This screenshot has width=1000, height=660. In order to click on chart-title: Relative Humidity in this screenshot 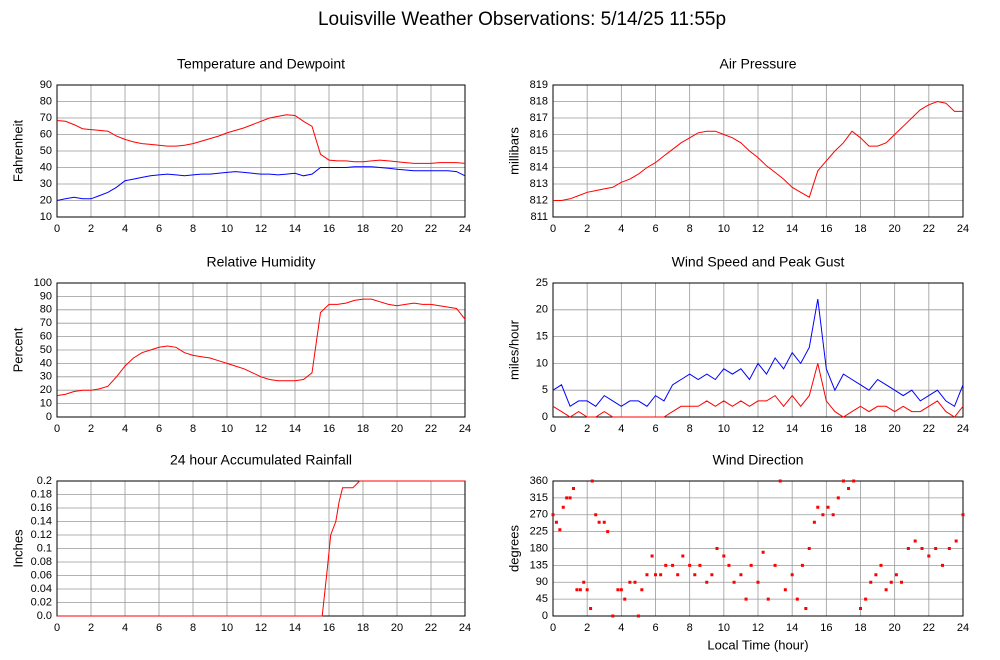, I will do `click(261, 262)`.